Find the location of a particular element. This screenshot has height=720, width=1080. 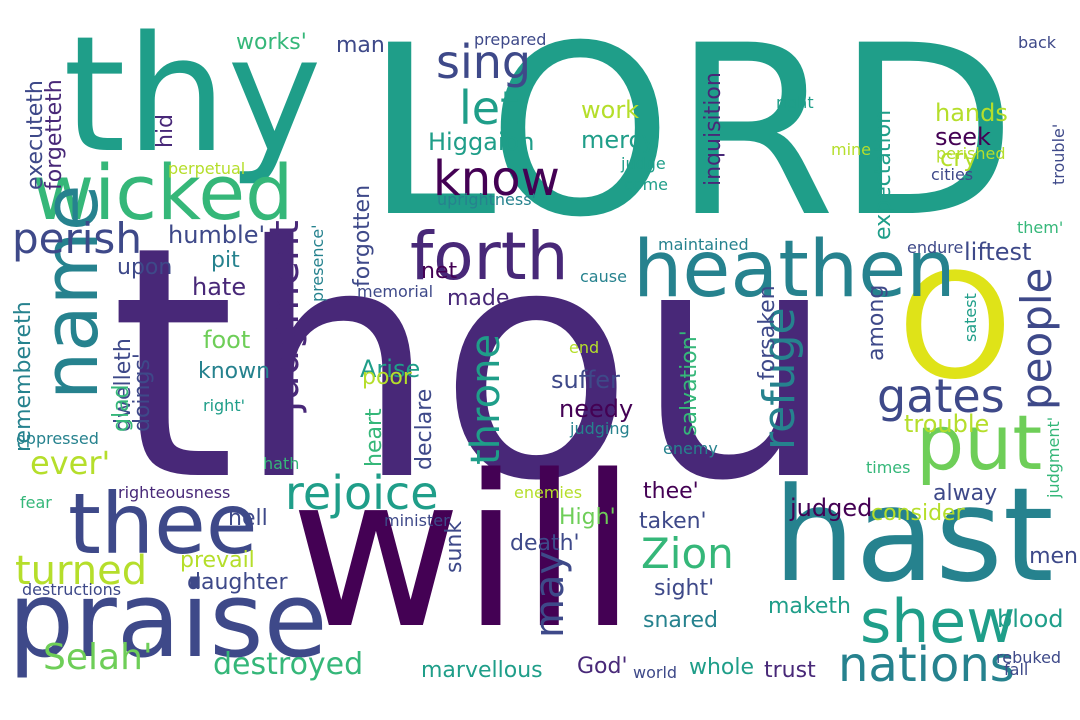

word-cities: cities is located at coordinates (952, 174).